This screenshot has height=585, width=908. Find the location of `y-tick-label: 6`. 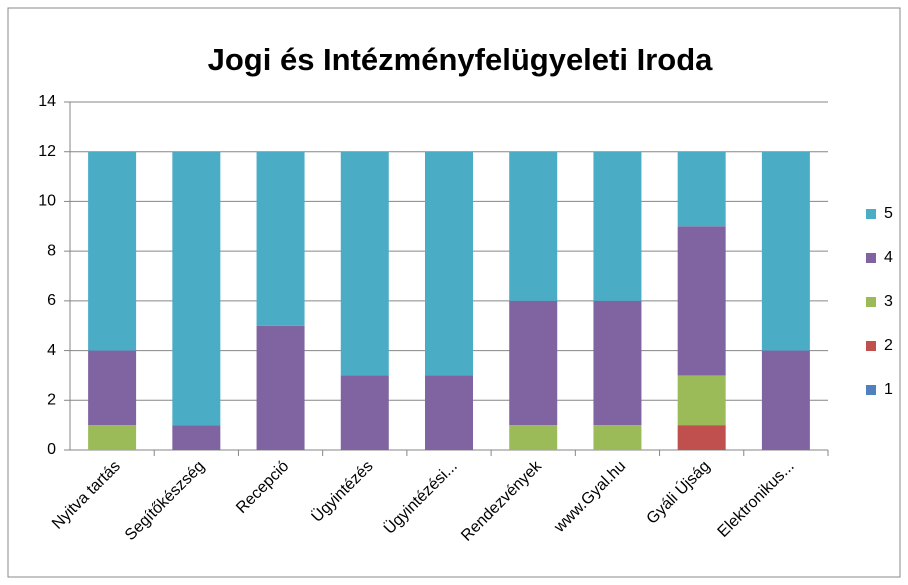

y-tick-label: 6 is located at coordinates (51, 300).